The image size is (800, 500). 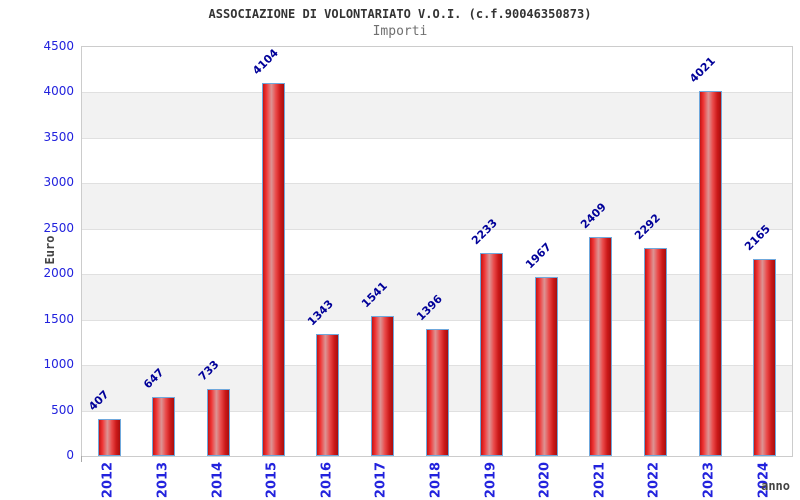 What do you see at coordinates (546, 366) in the screenshot?
I see `bar-2020` at bounding box center [546, 366].